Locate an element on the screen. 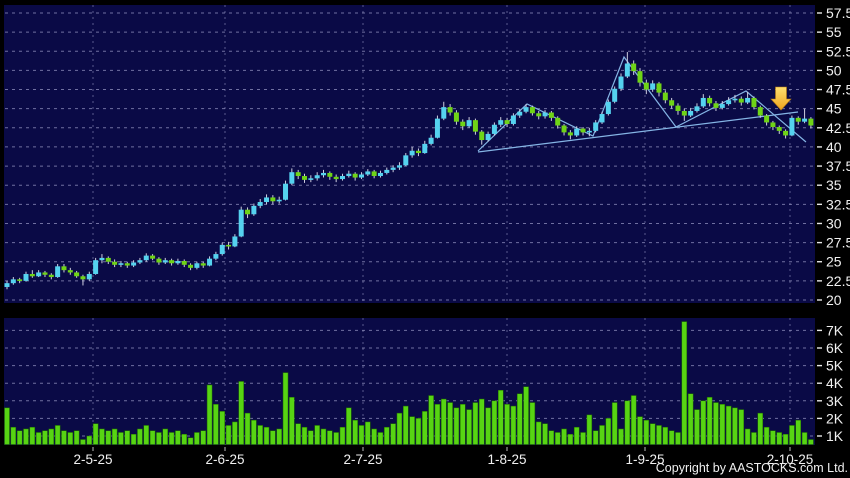 The height and width of the screenshot is (478, 850). date-label: 2-10-25 is located at coordinates (790, 459).